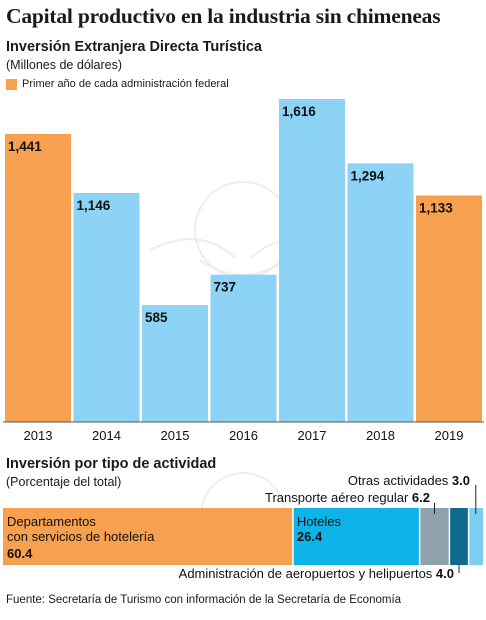 This screenshot has width=486, height=620. What do you see at coordinates (38, 435) in the screenshot?
I see `x-tick-label: 2013` at bounding box center [38, 435].